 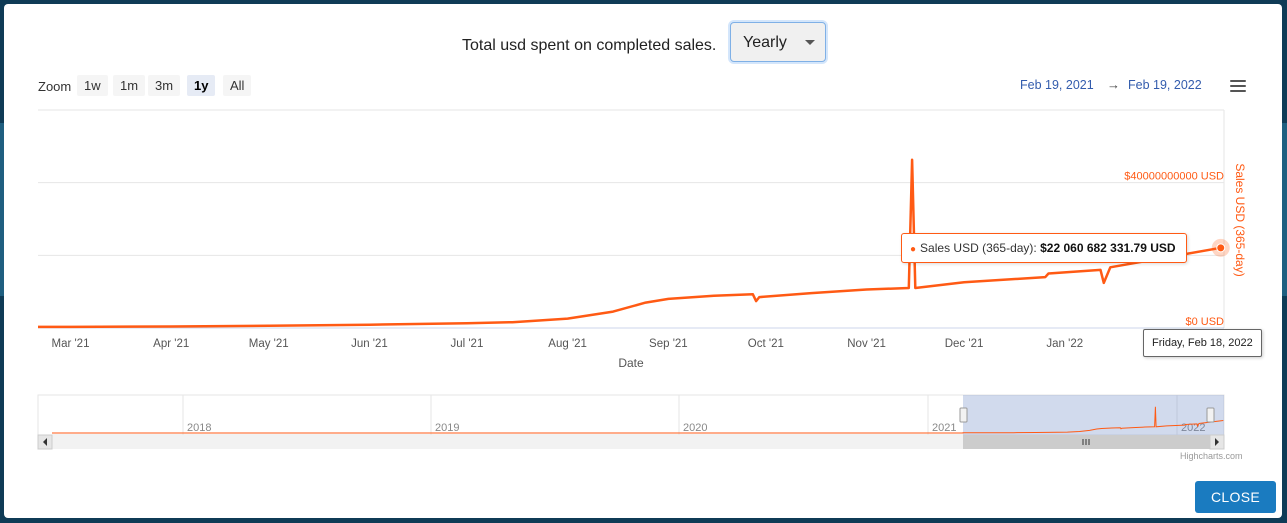 I want to click on period-select: Yearly, so click(x=778, y=42).